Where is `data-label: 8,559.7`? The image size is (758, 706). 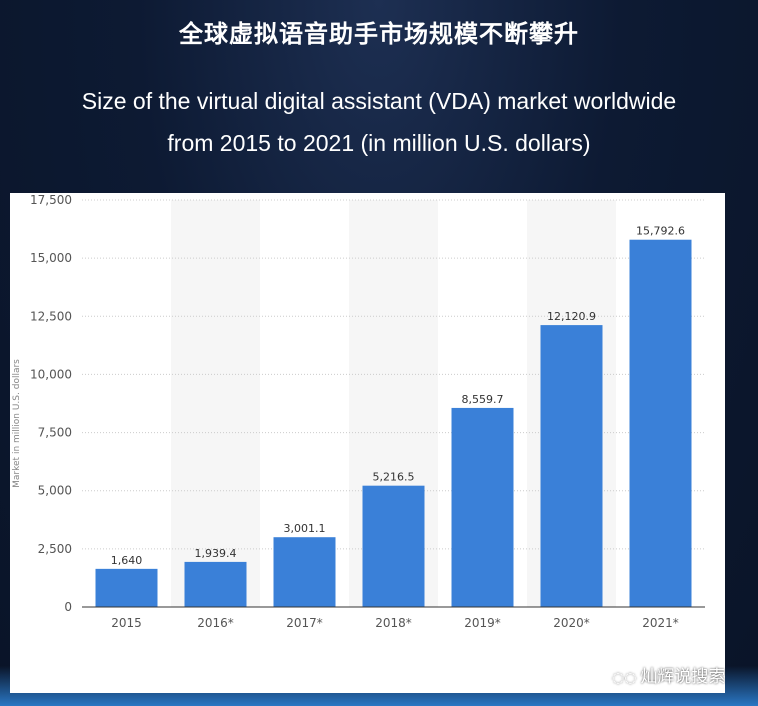
data-label: 8,559.7 is located at coordinates (483, 399).